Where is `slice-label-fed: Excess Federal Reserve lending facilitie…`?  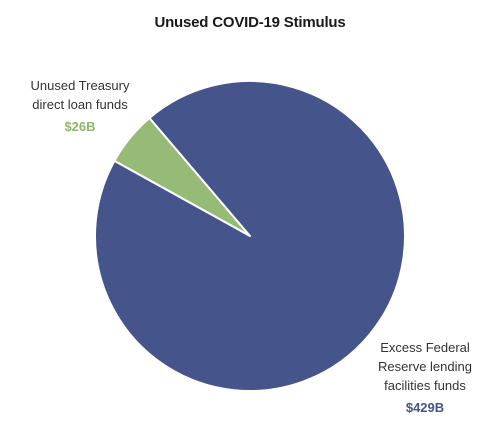 slice-label-fed: Excess Federal Reserve lending facilitie… is located at coordinates (425, 377).